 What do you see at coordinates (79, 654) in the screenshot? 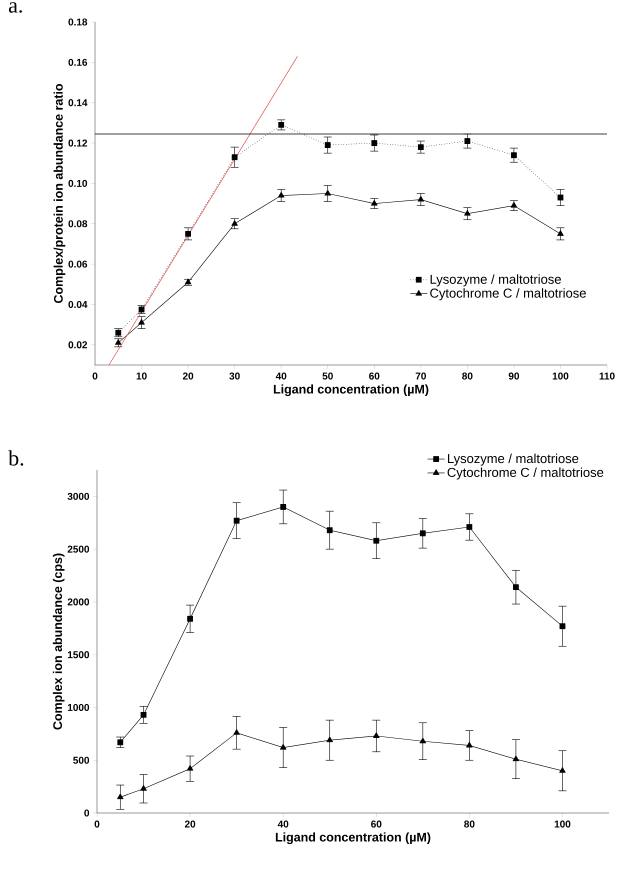
I see `y-tick-label: 1500` at bounding box center [79, 654].